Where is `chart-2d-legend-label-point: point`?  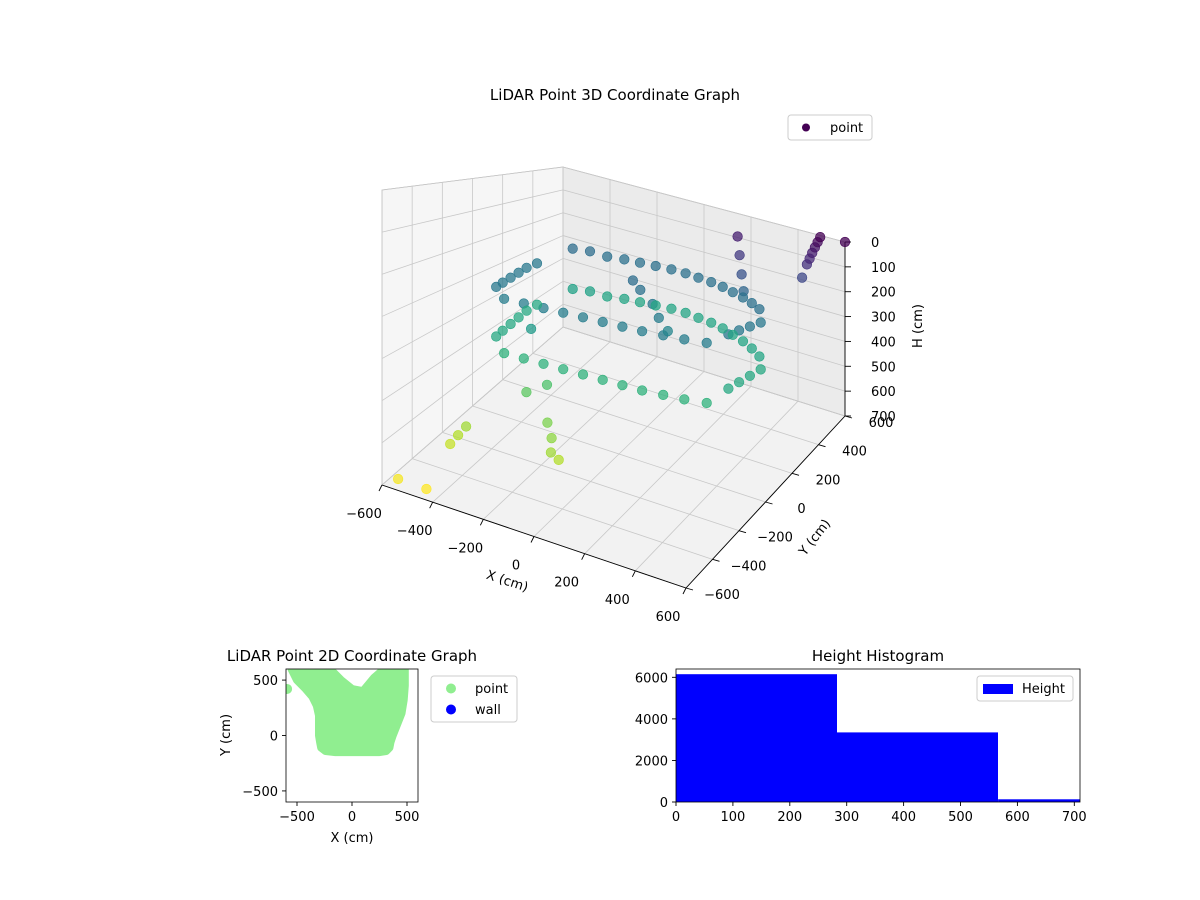 chart-2d-legend-label-point: point is located at coordinates (491, 689).